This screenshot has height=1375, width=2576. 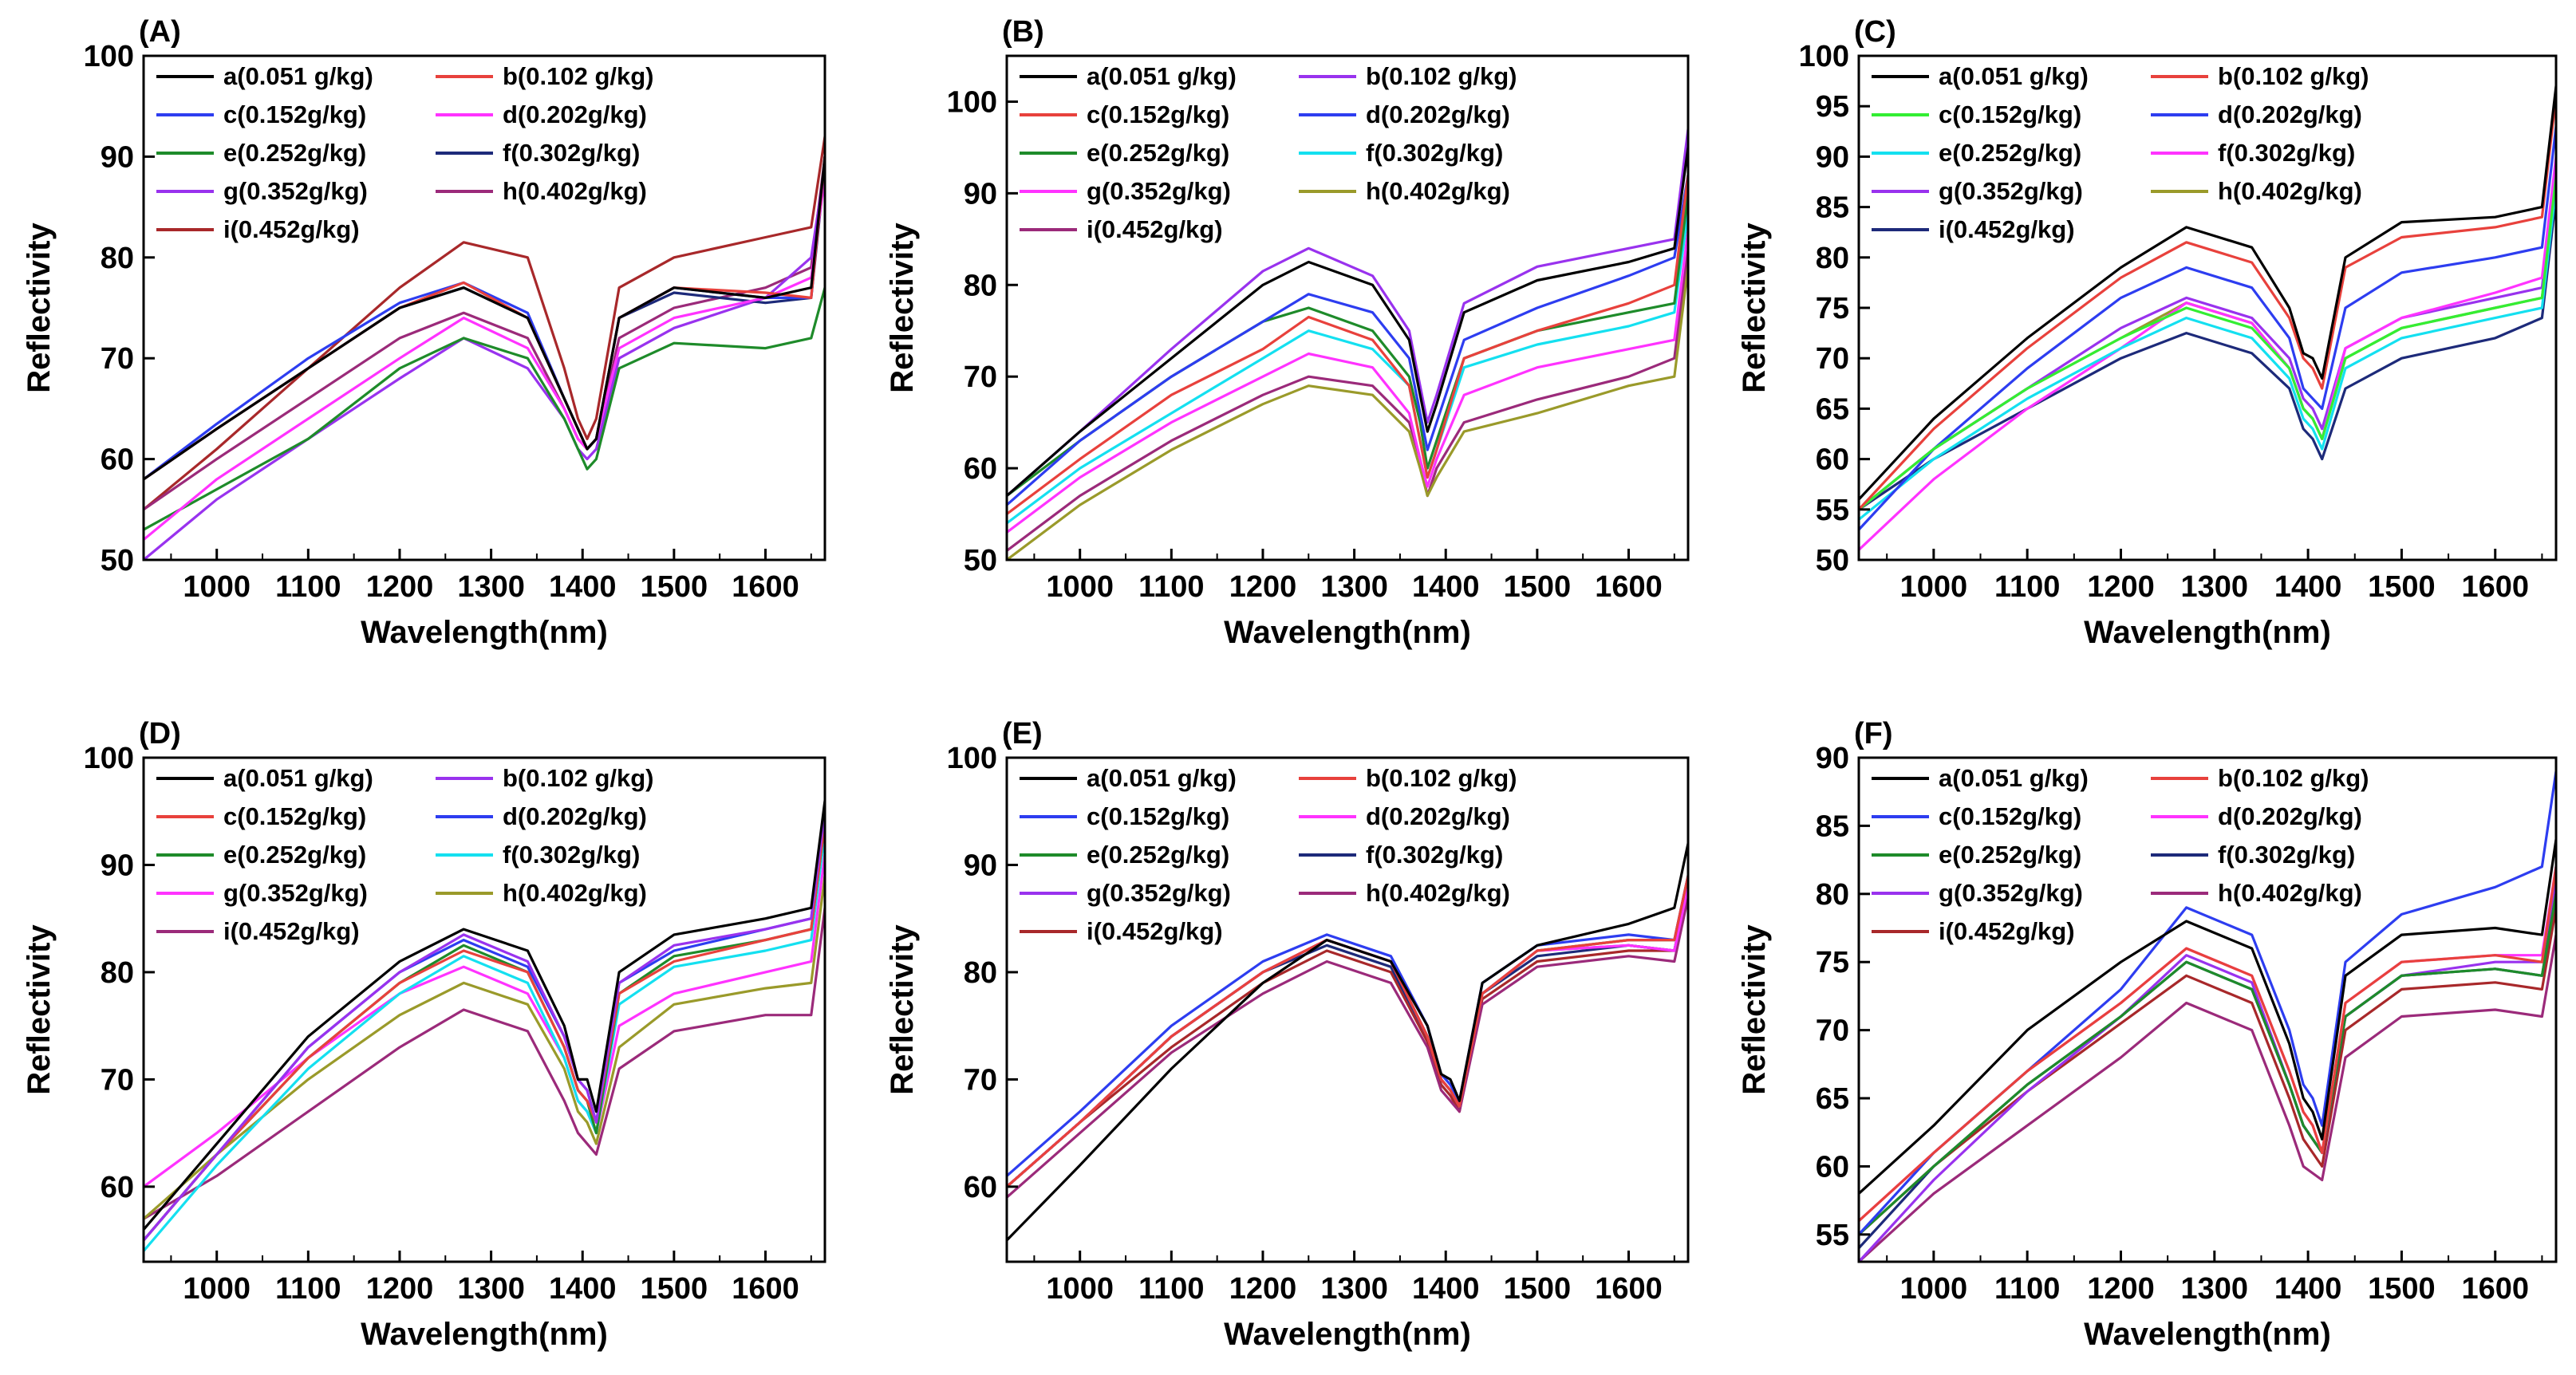 I want to click on y-tick-label: 85, so click(x=1832, y=208).